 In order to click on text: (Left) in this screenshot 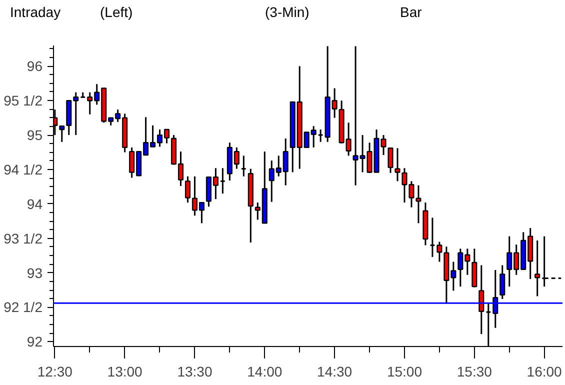, I will do `click(116, 12)`.